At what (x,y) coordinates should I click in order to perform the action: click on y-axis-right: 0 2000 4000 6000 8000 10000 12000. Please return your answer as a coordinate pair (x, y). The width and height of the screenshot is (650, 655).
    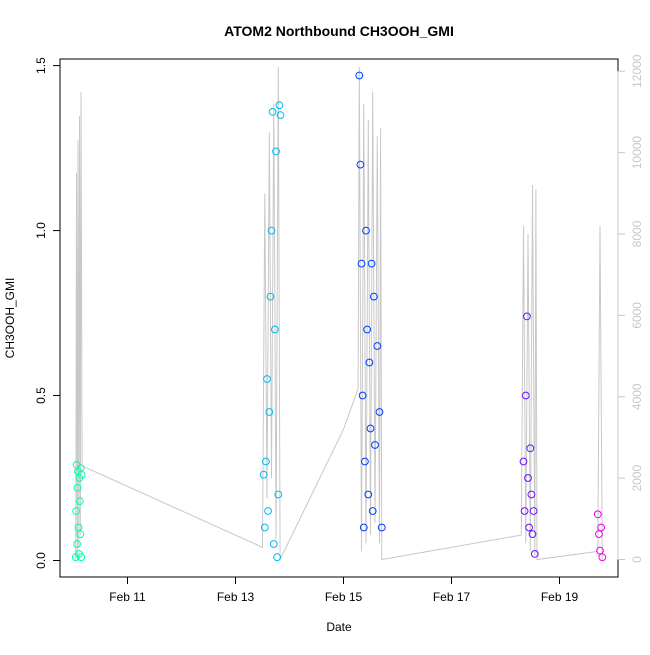
    Looking at the image, I should click on (630, 308).